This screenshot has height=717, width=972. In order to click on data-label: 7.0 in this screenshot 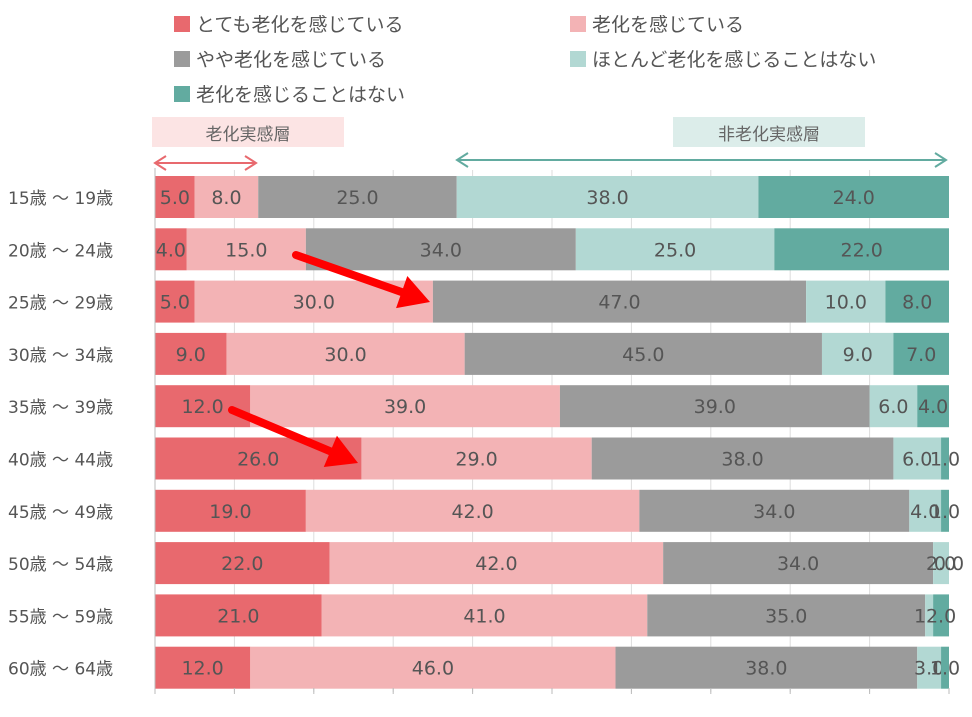, I will do `click(921, 355)`.